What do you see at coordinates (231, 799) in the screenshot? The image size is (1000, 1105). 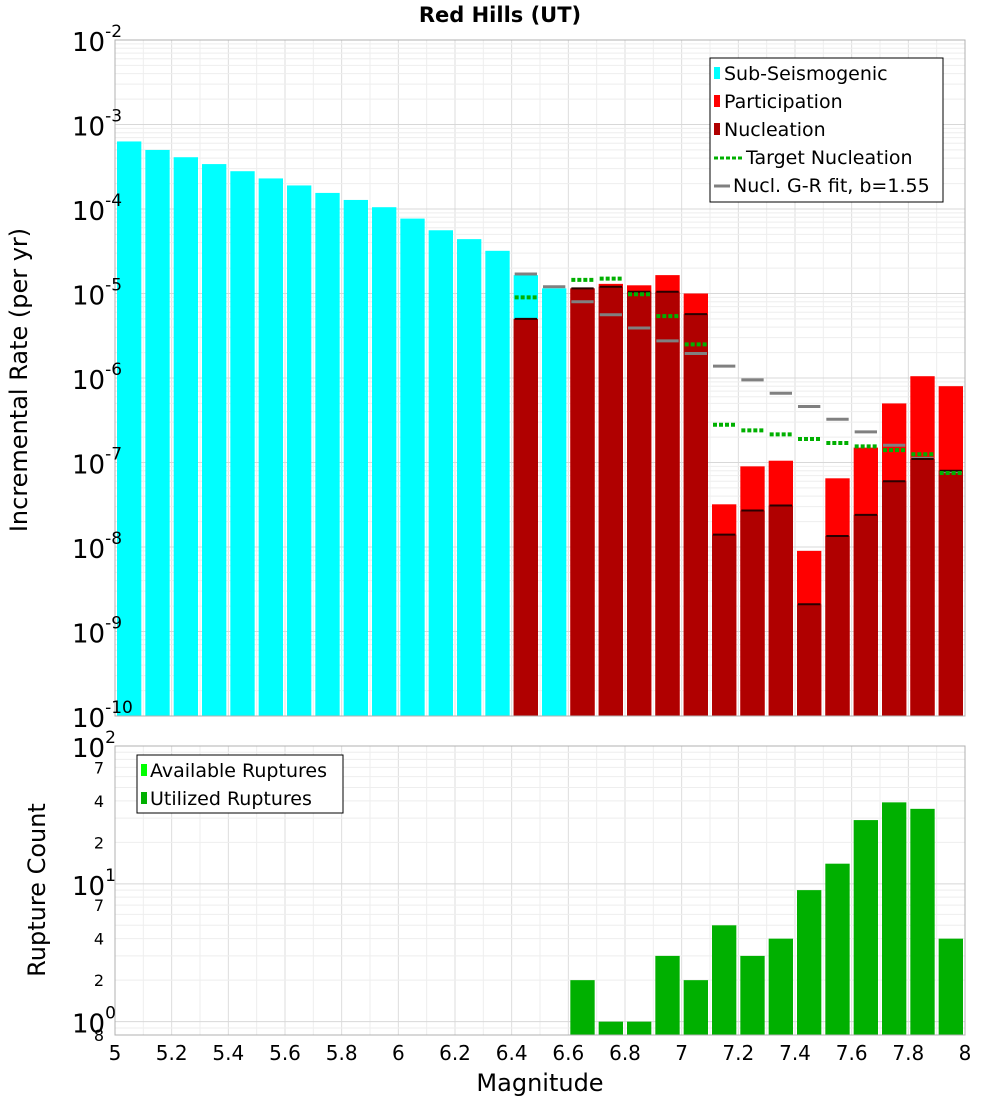 I see `legend-label: Utilized Ruptures` at bounding box center [231, 799].